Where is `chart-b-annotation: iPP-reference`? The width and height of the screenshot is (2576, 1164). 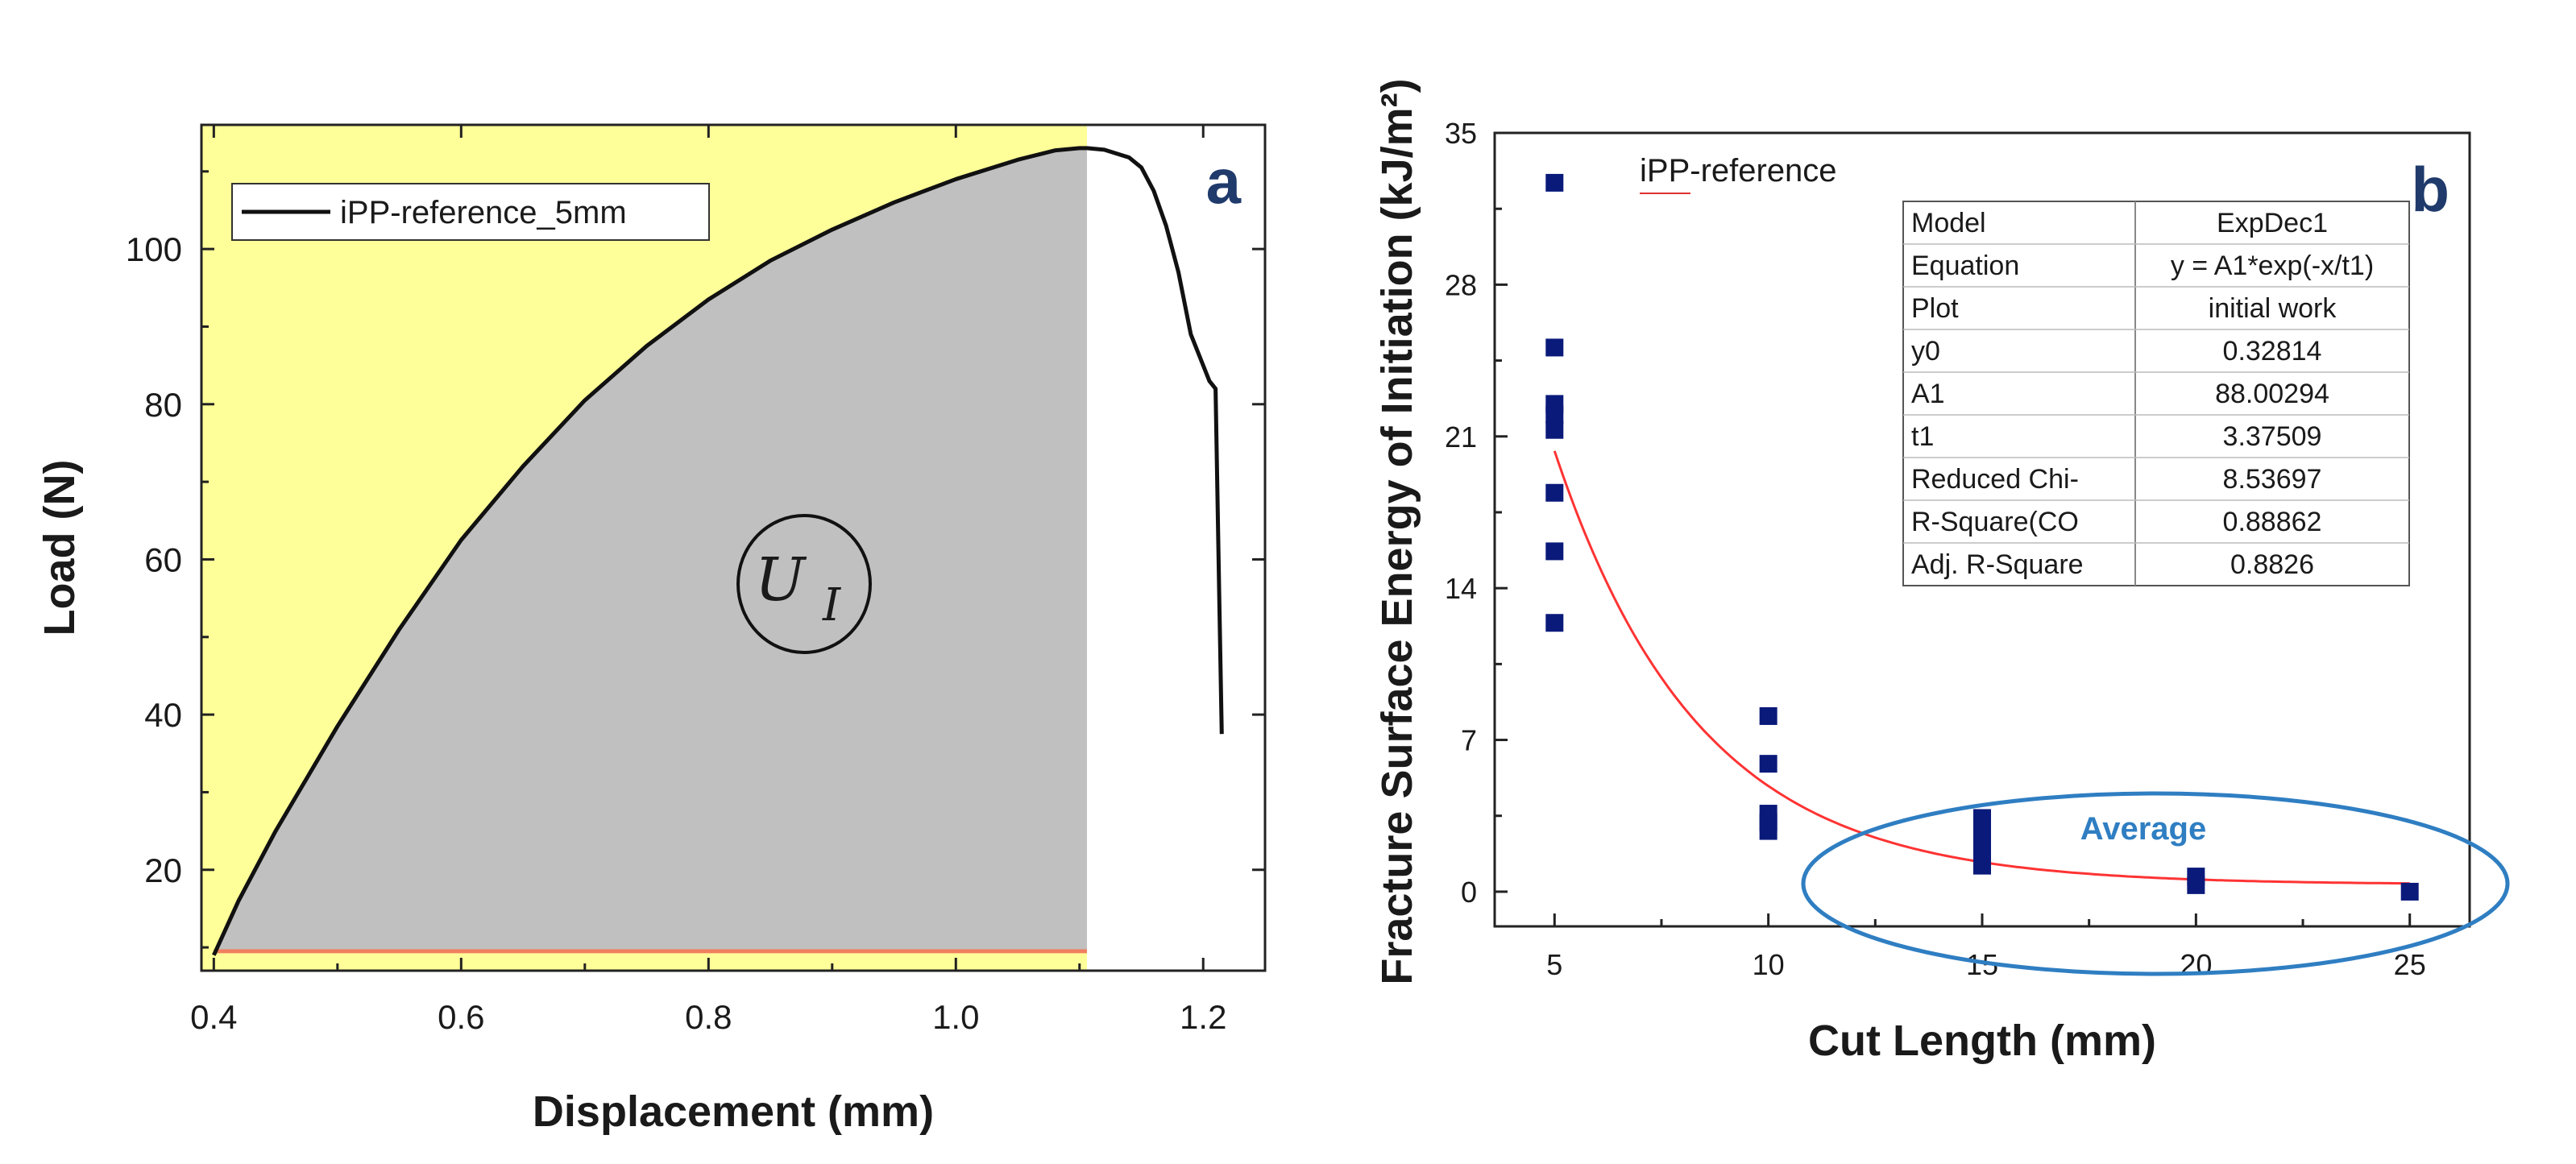 chart-b-annotation: iPP-reference is located at coordinates (1738, 170).